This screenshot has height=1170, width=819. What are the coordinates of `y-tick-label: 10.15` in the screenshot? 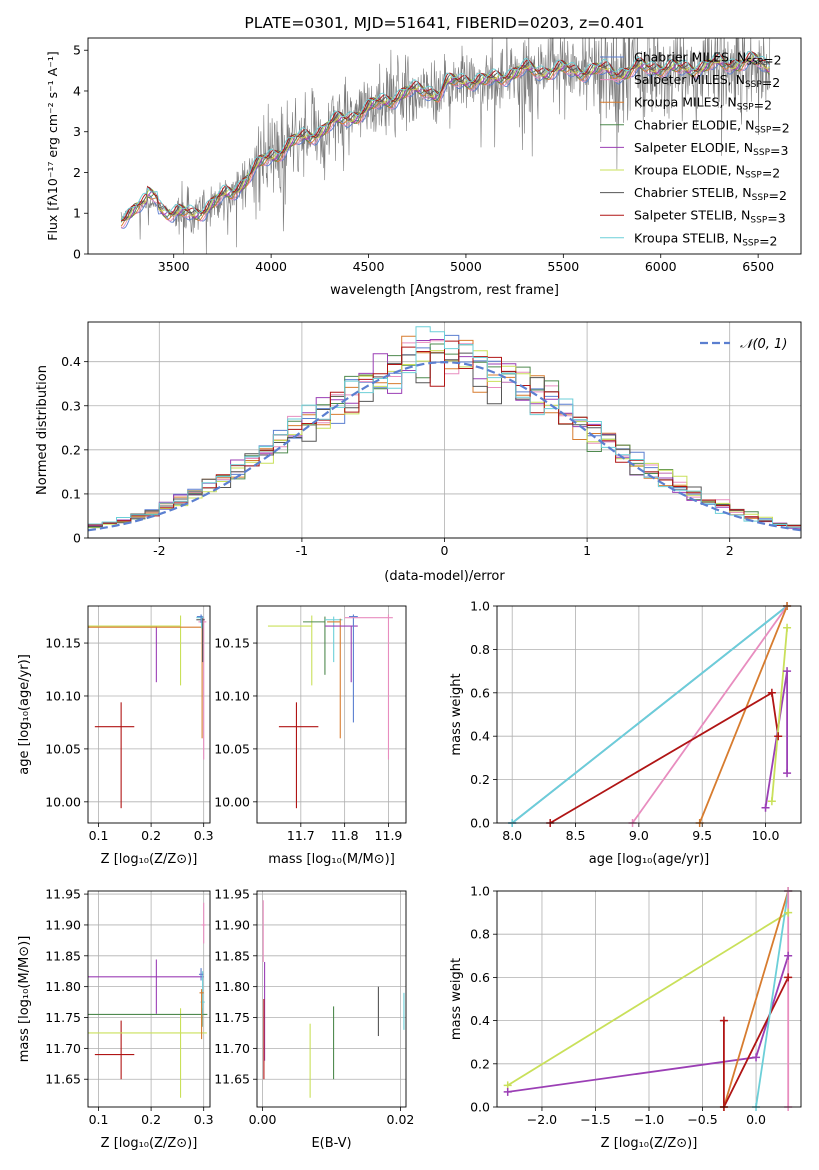 It's located at (232, 643).